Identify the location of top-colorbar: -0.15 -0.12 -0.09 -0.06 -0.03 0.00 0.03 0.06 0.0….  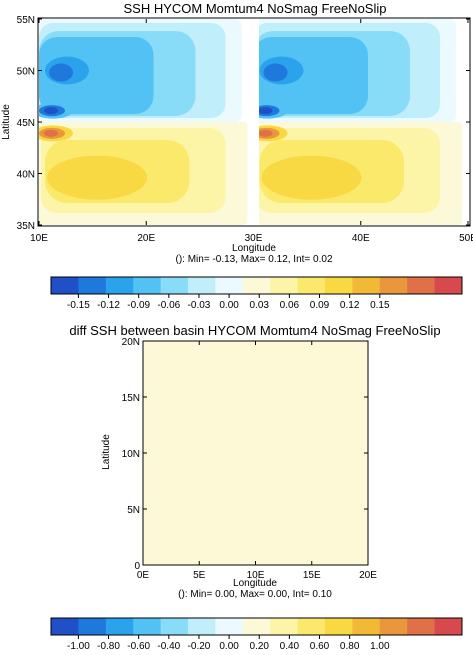
(256, 293).